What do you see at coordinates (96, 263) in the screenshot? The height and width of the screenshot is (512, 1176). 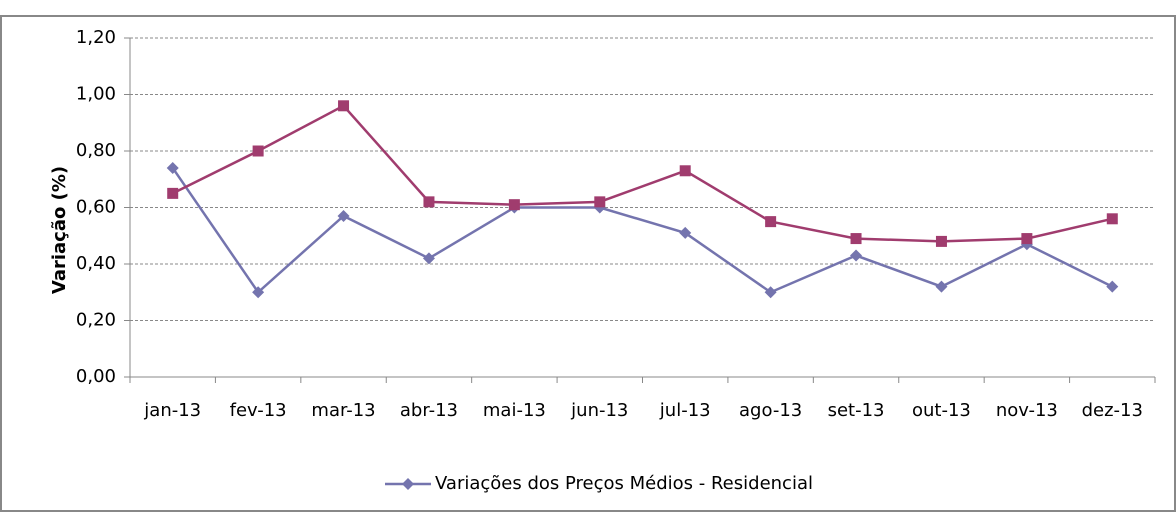 I see `y-tick-label: 0,40` at bounding box center [96, 263].